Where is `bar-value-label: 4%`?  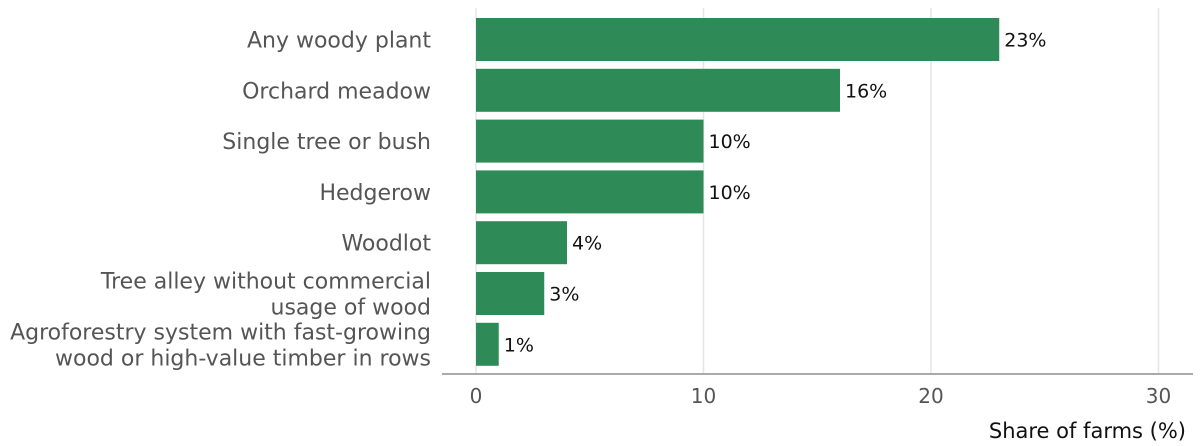
bar-value-label: 4% is located at coordinates (587, 244).